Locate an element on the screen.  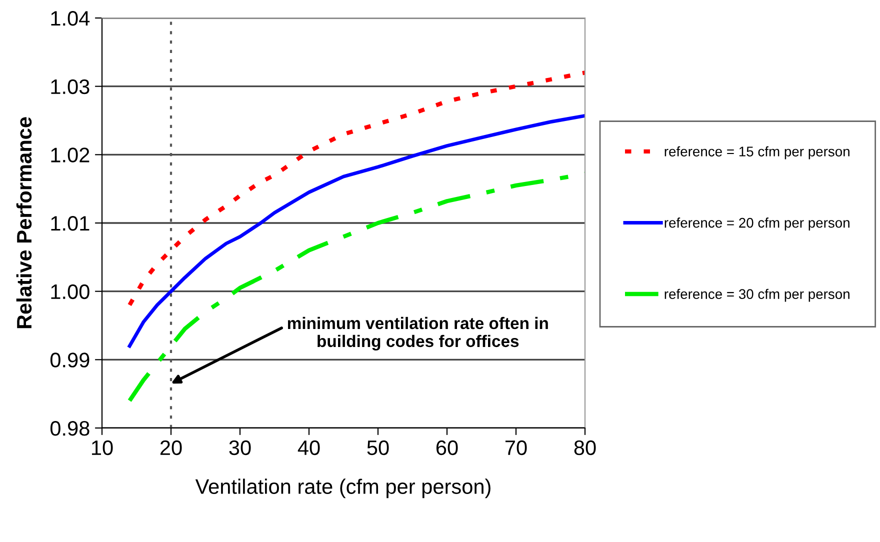
y-tick-label: 1.03 is located at coordinates (70, 86).